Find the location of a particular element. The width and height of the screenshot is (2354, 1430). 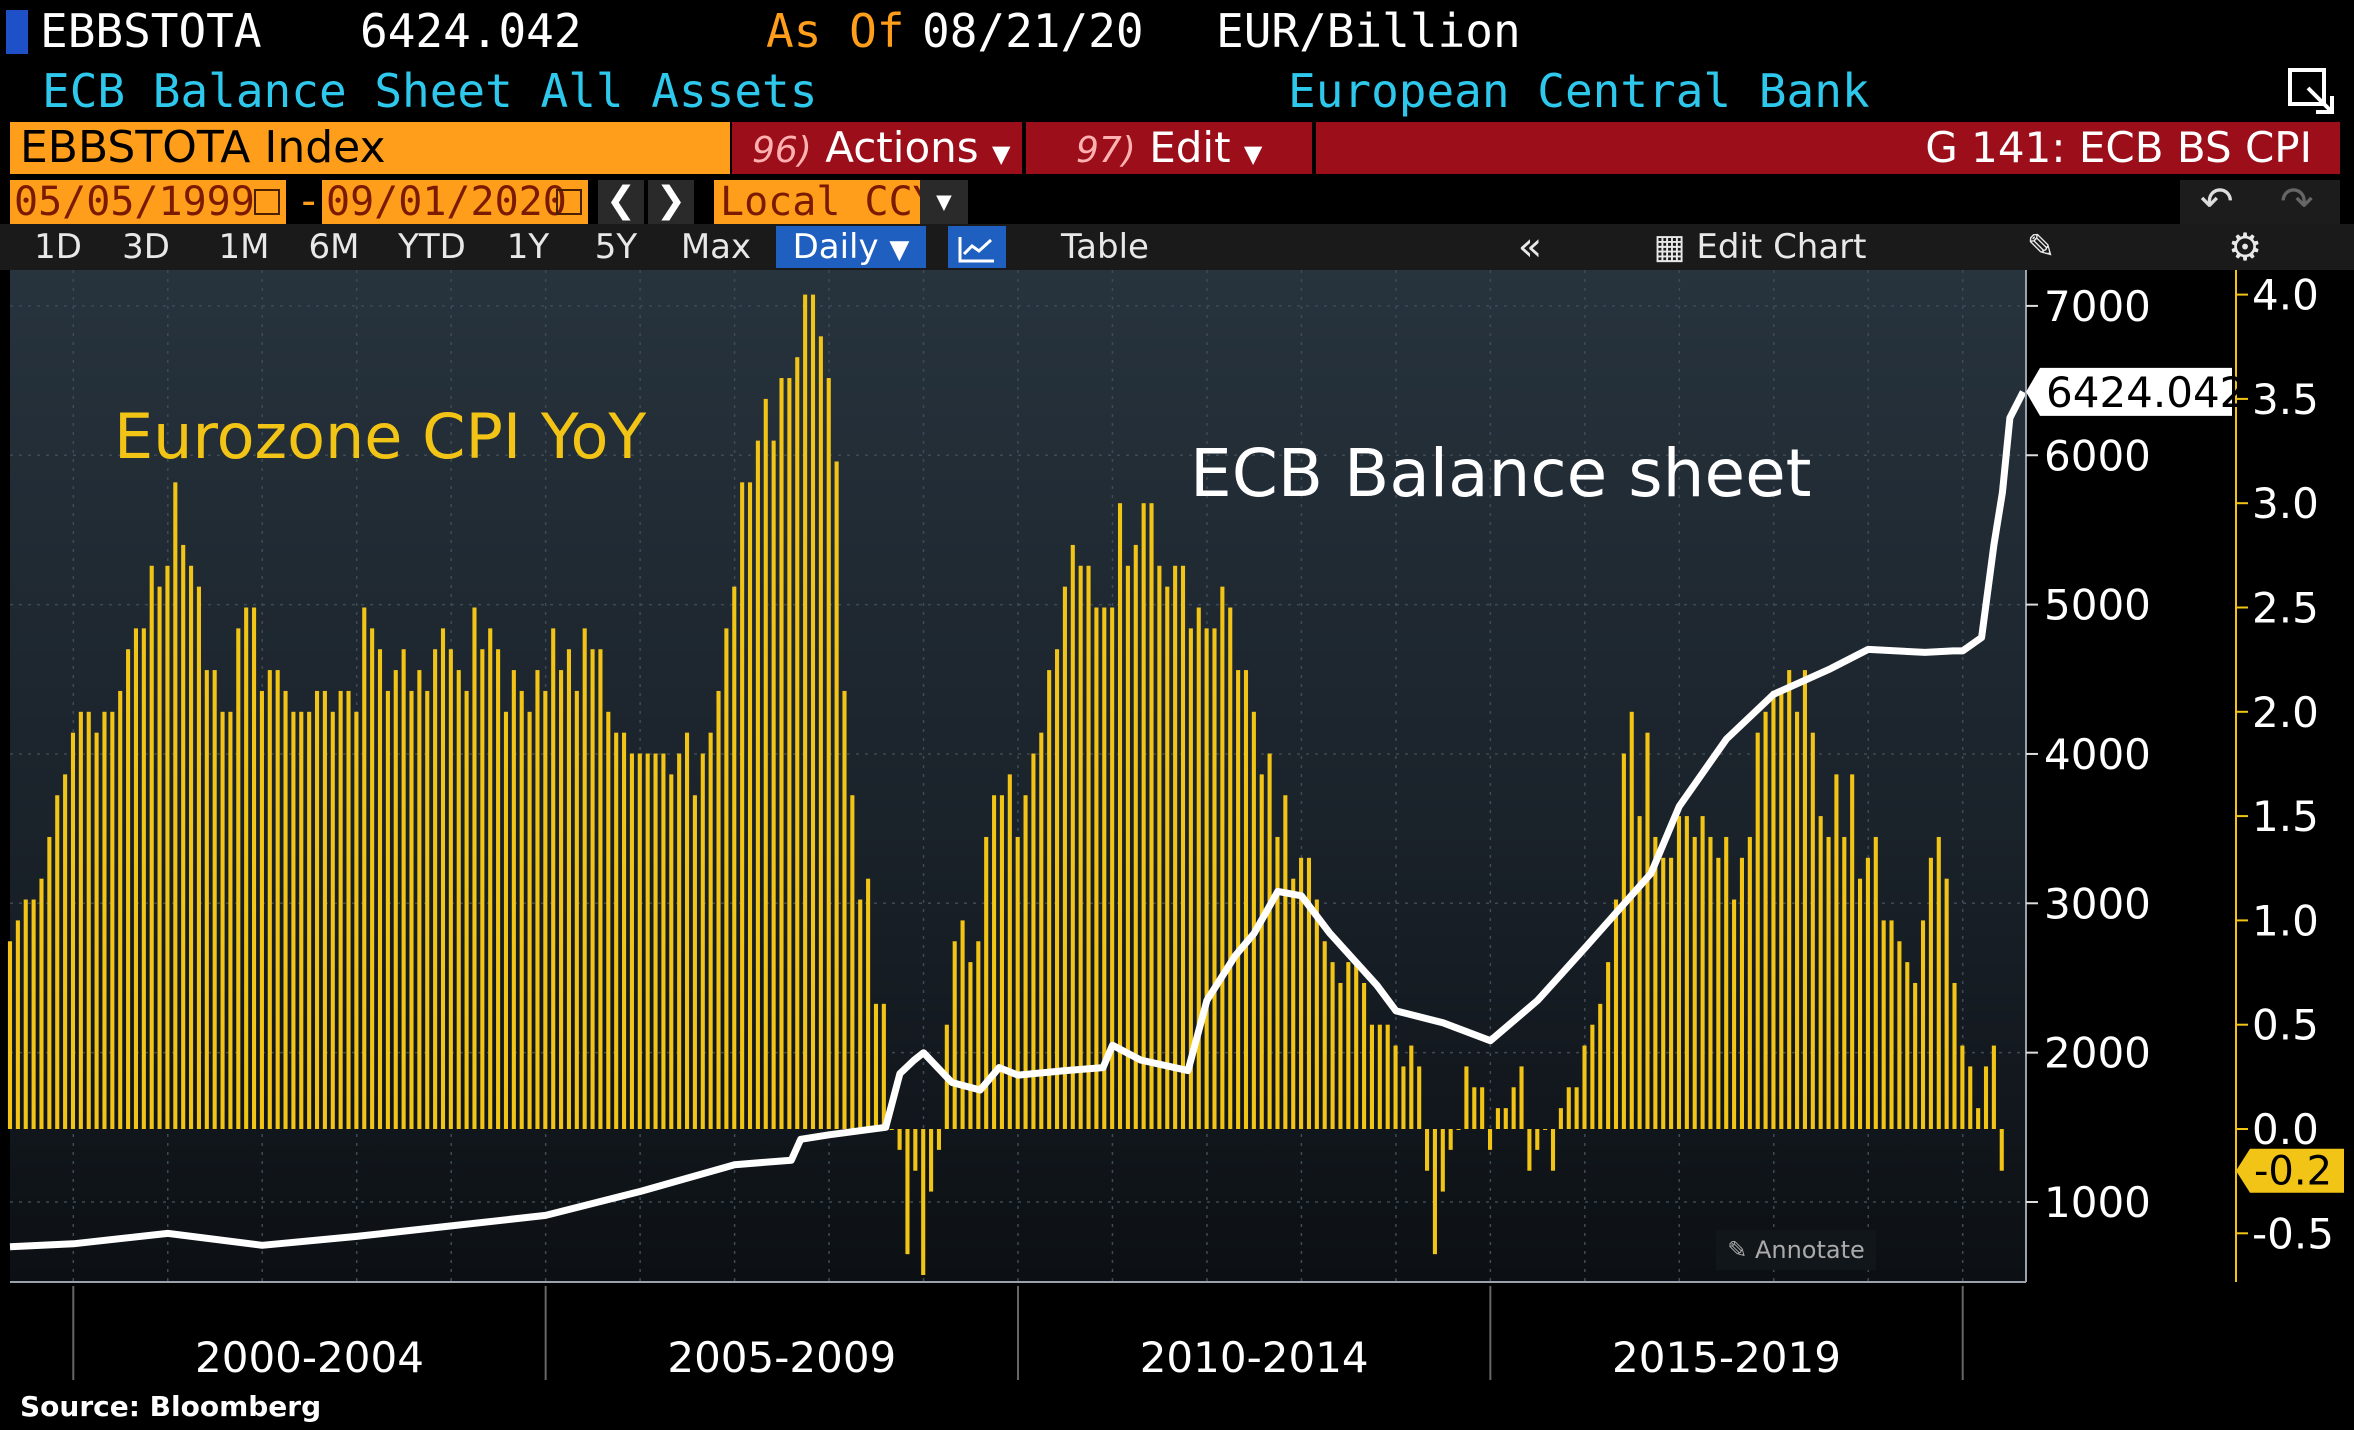

line-chart-button is located at coordinates (977, 247).